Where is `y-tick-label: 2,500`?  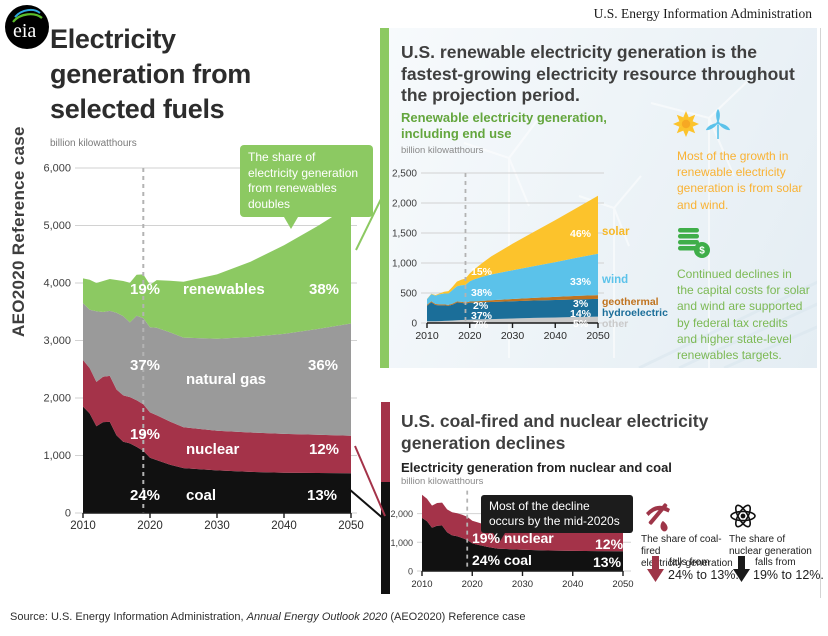 y-tick-label: 2,500 is located at coordinates (404, 174).